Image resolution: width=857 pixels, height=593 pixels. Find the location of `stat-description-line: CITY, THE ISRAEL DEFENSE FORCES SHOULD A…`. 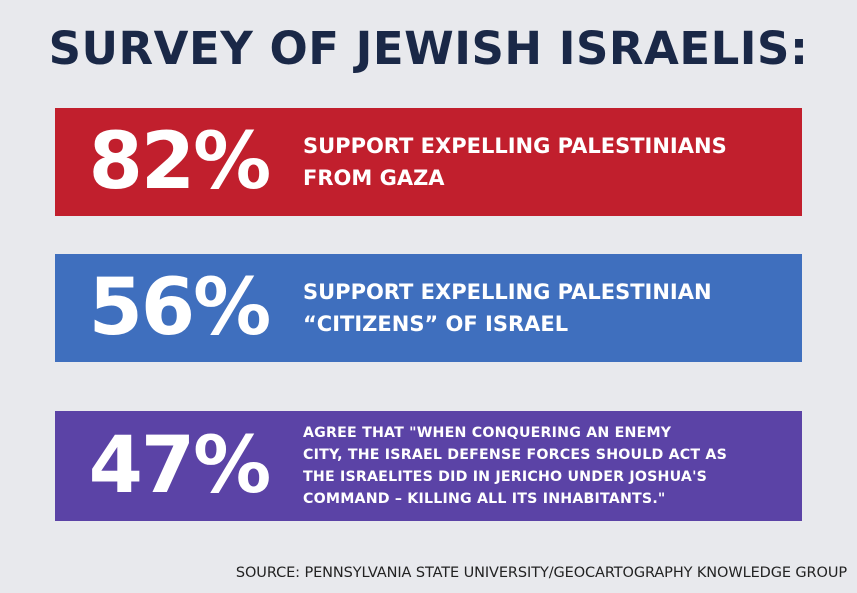

stat-description-line: CITY, THE ISRAEL DEFENSE FORCES SHOULD A… is located at coordinates (515, 455).